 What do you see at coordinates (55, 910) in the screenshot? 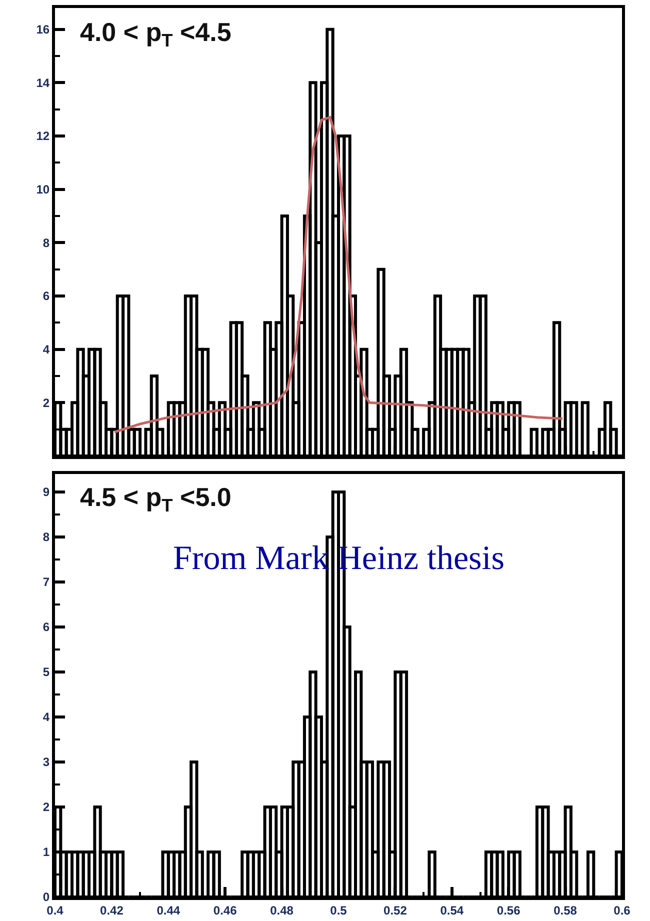
I see `x-tick-label: 0.4` at bounding box center [55, 910].